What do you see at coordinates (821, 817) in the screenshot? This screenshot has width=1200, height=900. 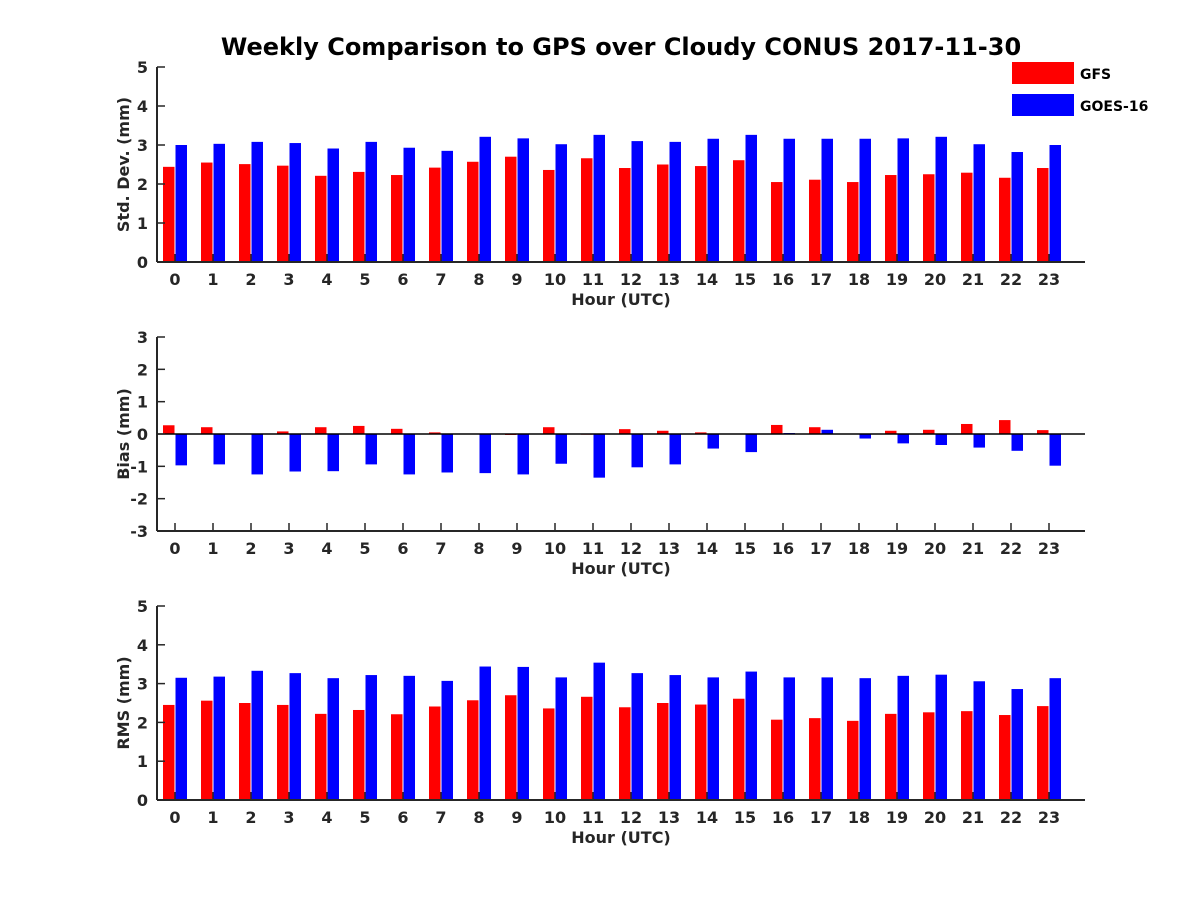 I see `x-tick-label: 17` at bounding box center [821, 817].